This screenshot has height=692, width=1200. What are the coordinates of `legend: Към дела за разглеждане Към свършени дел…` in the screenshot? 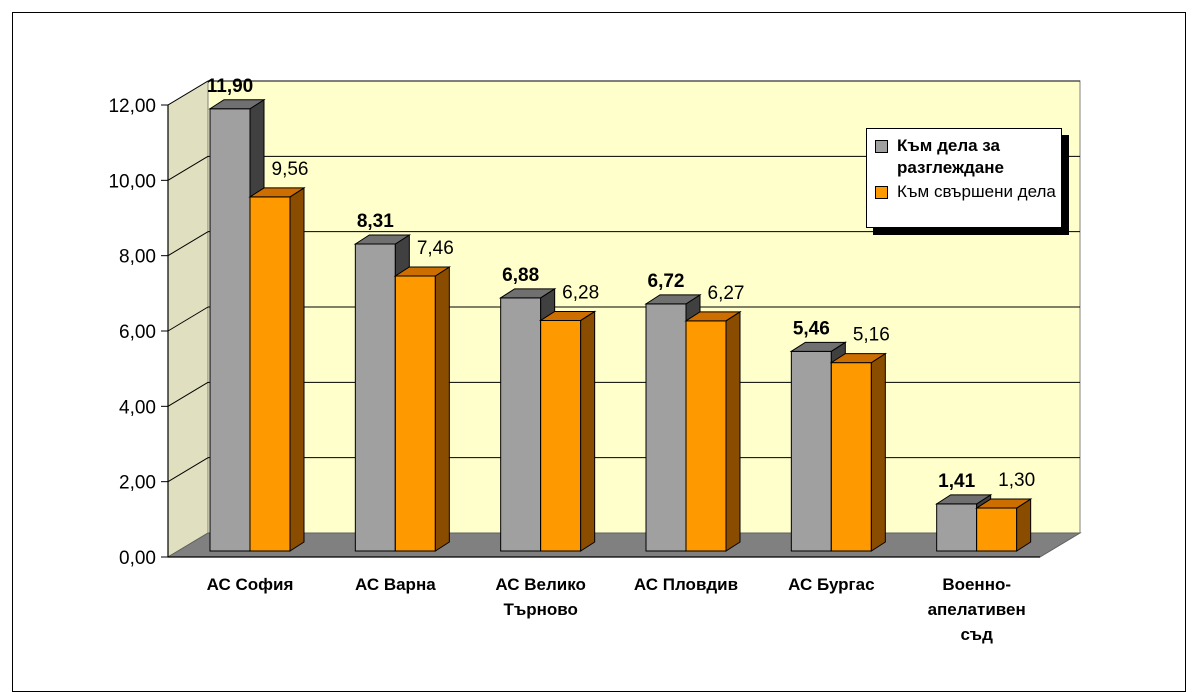 It's located at (964, 178).